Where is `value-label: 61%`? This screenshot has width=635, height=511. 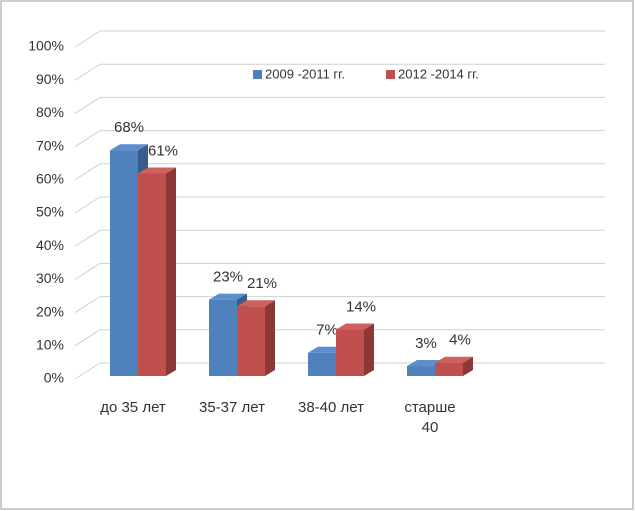
value-label: 61% is located at coordinates (163, 150).